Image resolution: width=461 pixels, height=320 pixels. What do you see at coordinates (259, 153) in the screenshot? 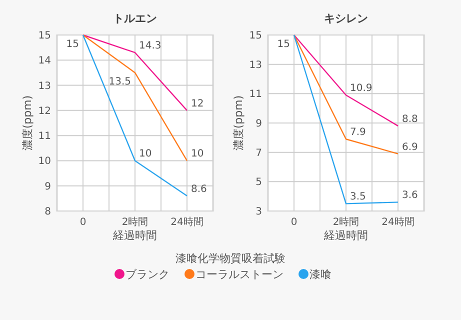
I see `y-tick-label: 7` at bounding box center [259, 153].